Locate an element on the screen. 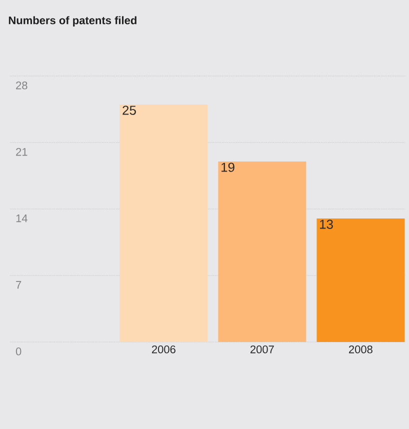 This screenshot has height=429, width=409. data-label: 19 is located at coordinates (228, 167).